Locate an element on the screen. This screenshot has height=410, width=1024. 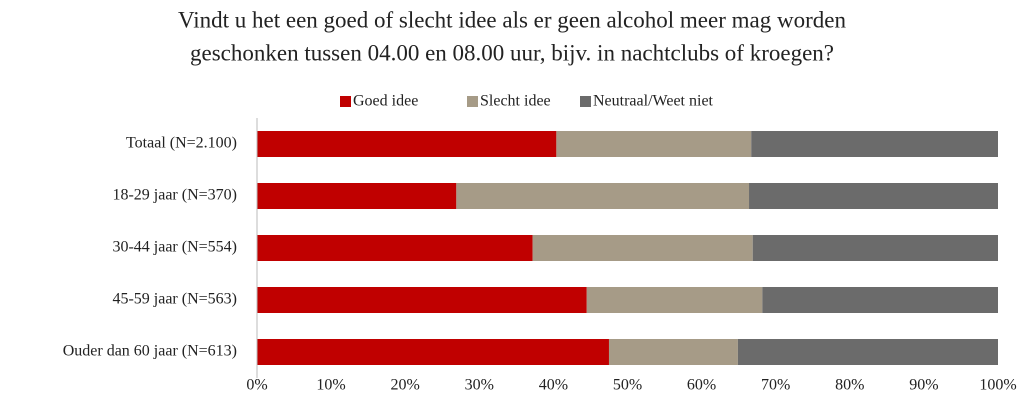
y-tick-label: Totaal (N=2.100) is located at coordinates (181, 143).